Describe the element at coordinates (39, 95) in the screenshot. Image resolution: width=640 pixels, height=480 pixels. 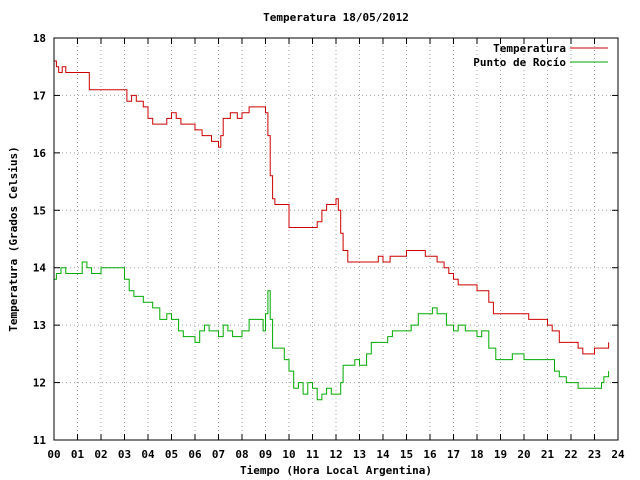
I see `y-tick-label: 17` at that location.